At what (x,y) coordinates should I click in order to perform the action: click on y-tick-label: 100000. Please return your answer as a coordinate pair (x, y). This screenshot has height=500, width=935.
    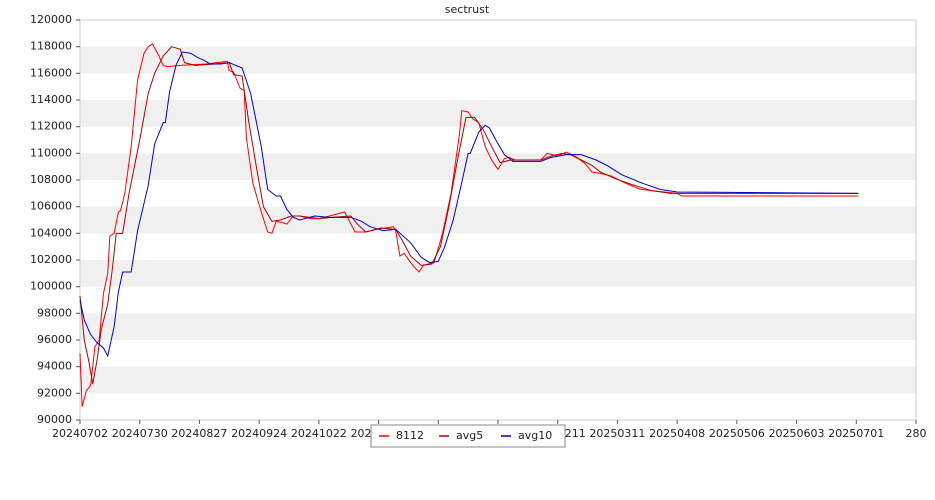
    Looking at the image, I should click on (51, 286).